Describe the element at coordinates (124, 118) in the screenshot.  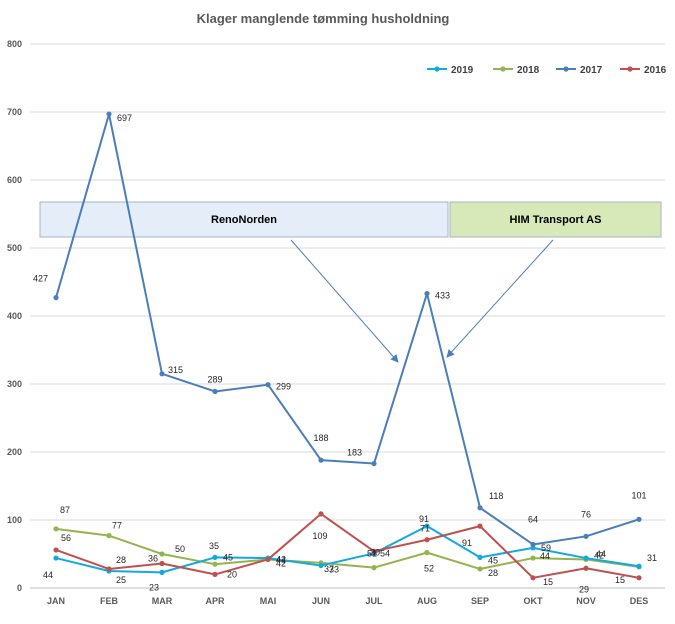
I see `data-label-2017: 697` at that location.